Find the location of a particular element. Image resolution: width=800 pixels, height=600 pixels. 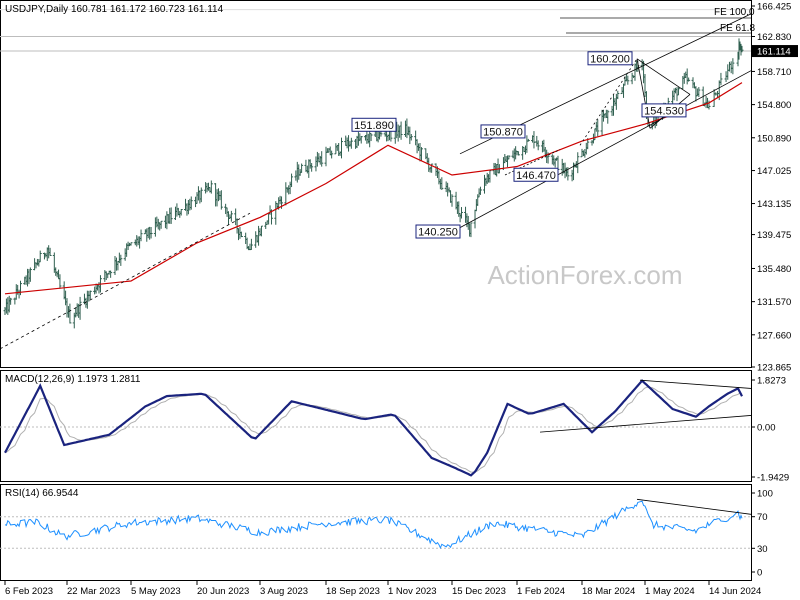

current-price-label: 161.114 is located at coordinates (774, 52).